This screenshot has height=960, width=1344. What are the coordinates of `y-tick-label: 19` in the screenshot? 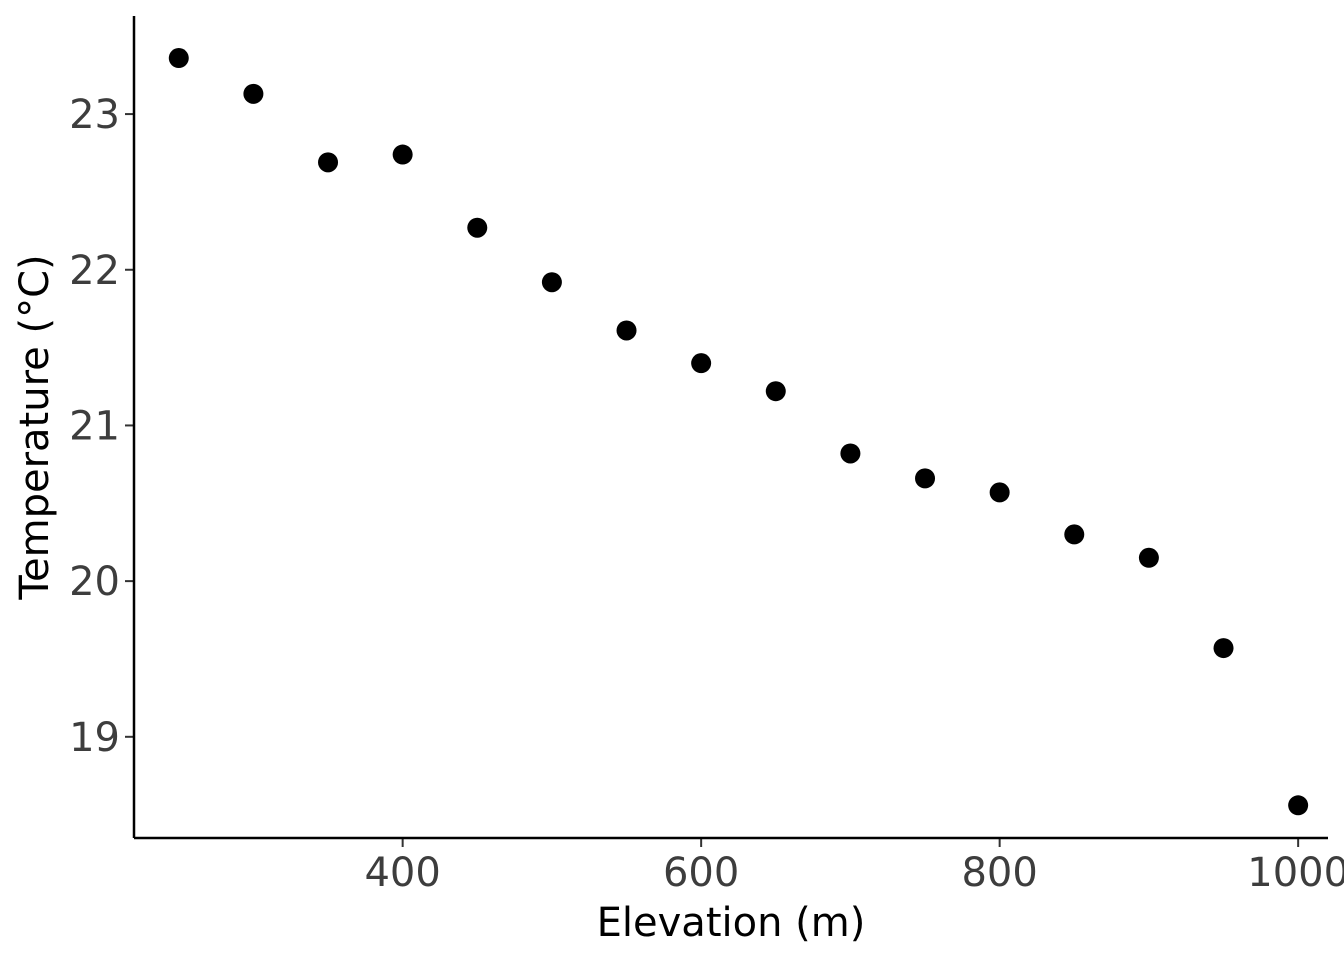 It's located at (94, 738).